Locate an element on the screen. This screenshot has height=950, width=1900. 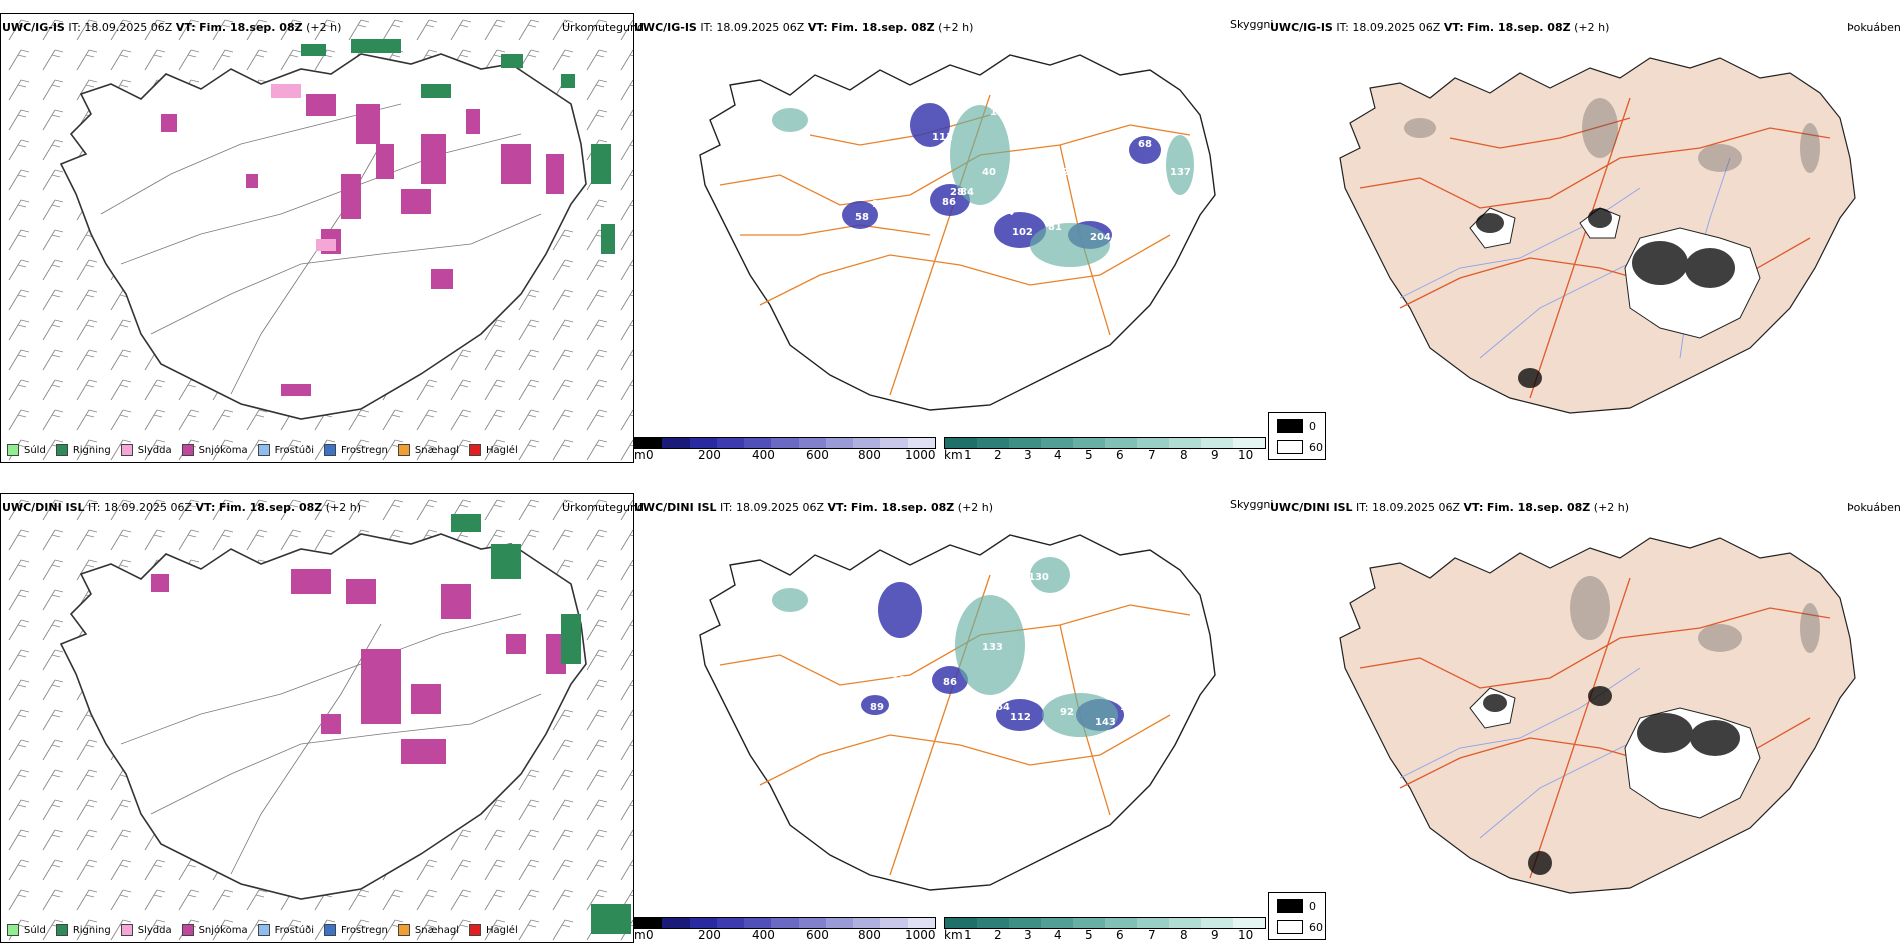
vis-panel-label-bottom: Skyggni is located at coordinates (1252, 504).